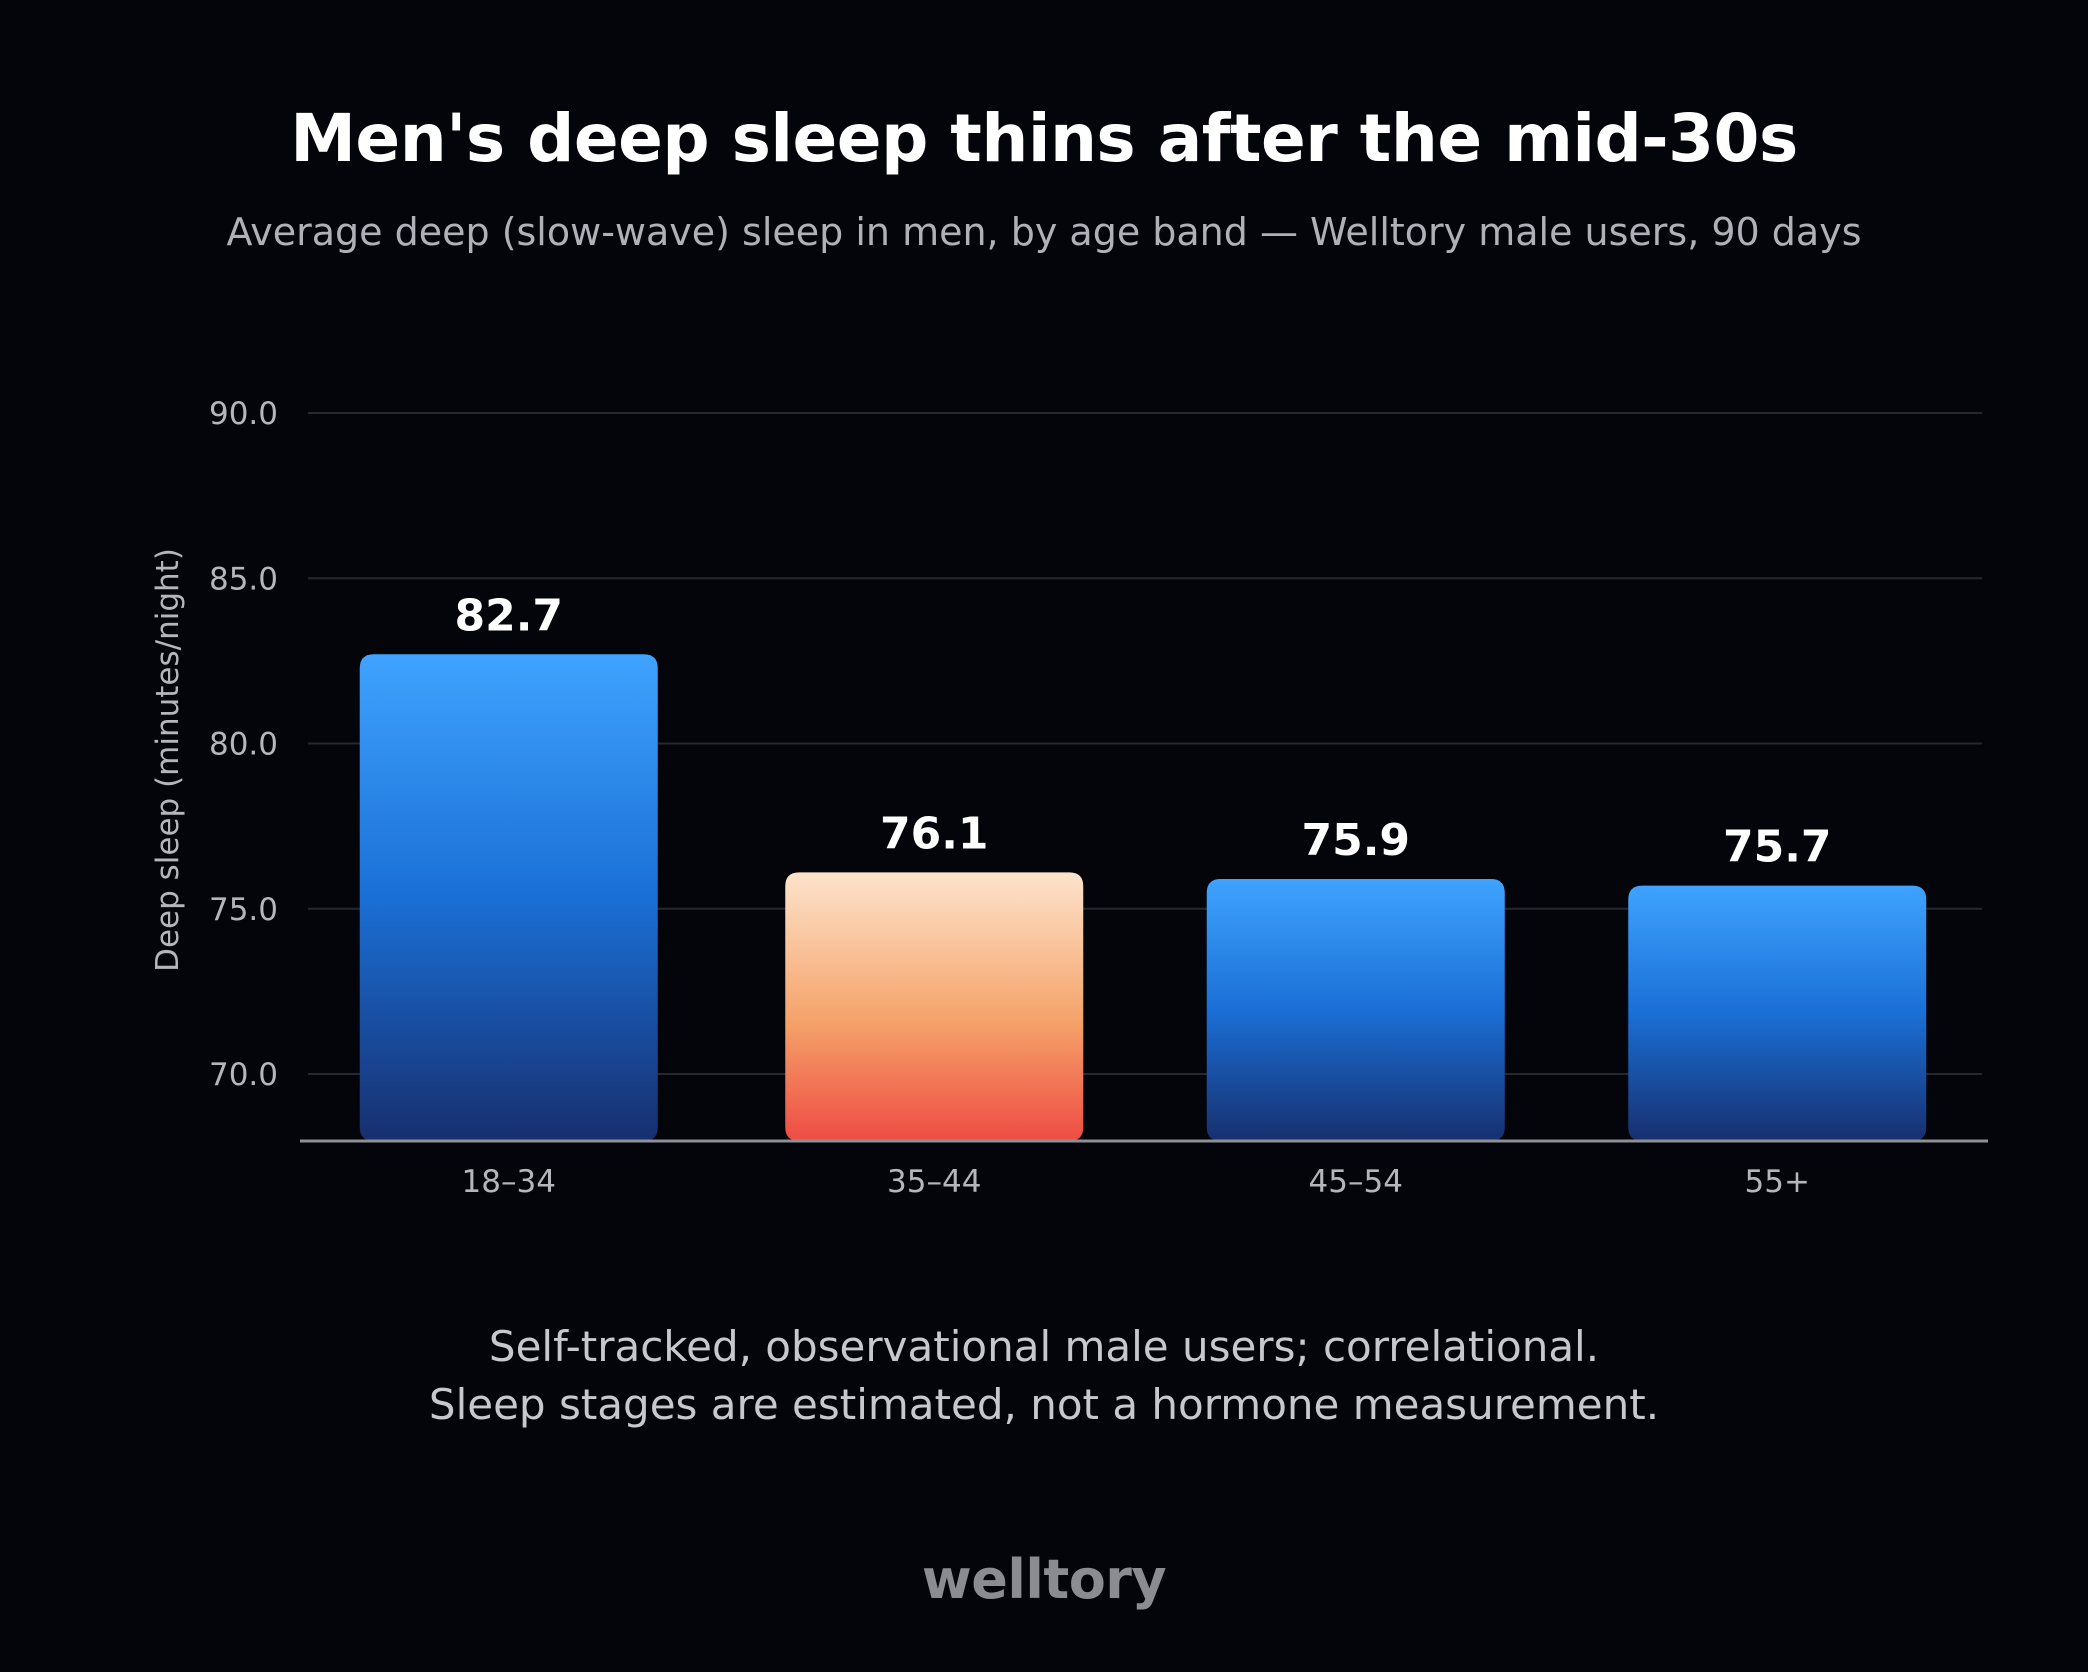 The height and width of the screenshot is (1672, 2088). I want to click on y-tick-label: 70.0, so click(243, 1075).